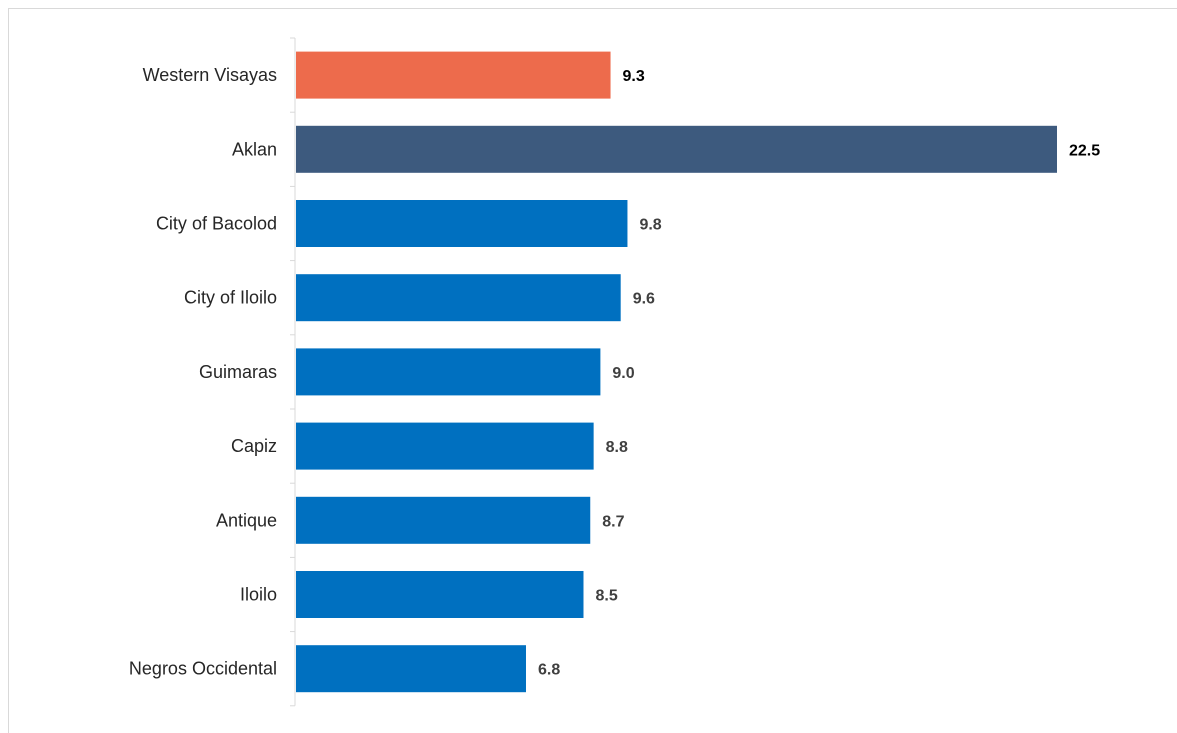 The width and height of the screenshot is (1177, 733). I want to click on value-label: 8.8, so click(617, 447).